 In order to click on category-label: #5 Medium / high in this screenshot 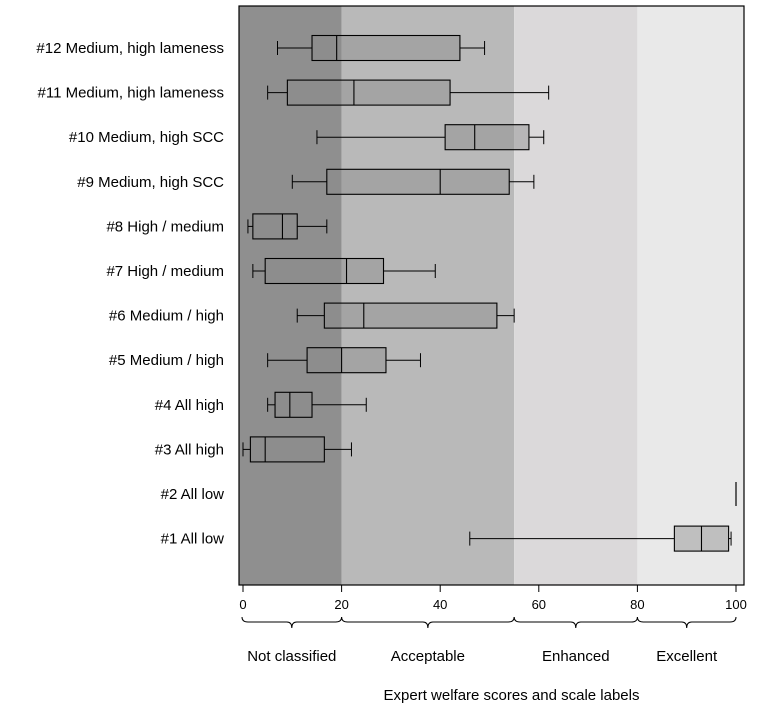, I will do `click(166, 360)`.